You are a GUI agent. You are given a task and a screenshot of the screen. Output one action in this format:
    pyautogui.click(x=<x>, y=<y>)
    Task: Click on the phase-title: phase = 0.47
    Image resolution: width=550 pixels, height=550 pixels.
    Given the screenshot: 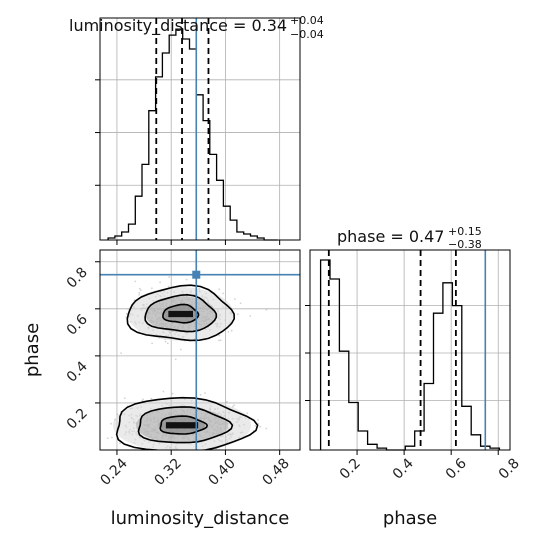 What is the action you would take?
    pyautogui.click(x=390, y=236)
    